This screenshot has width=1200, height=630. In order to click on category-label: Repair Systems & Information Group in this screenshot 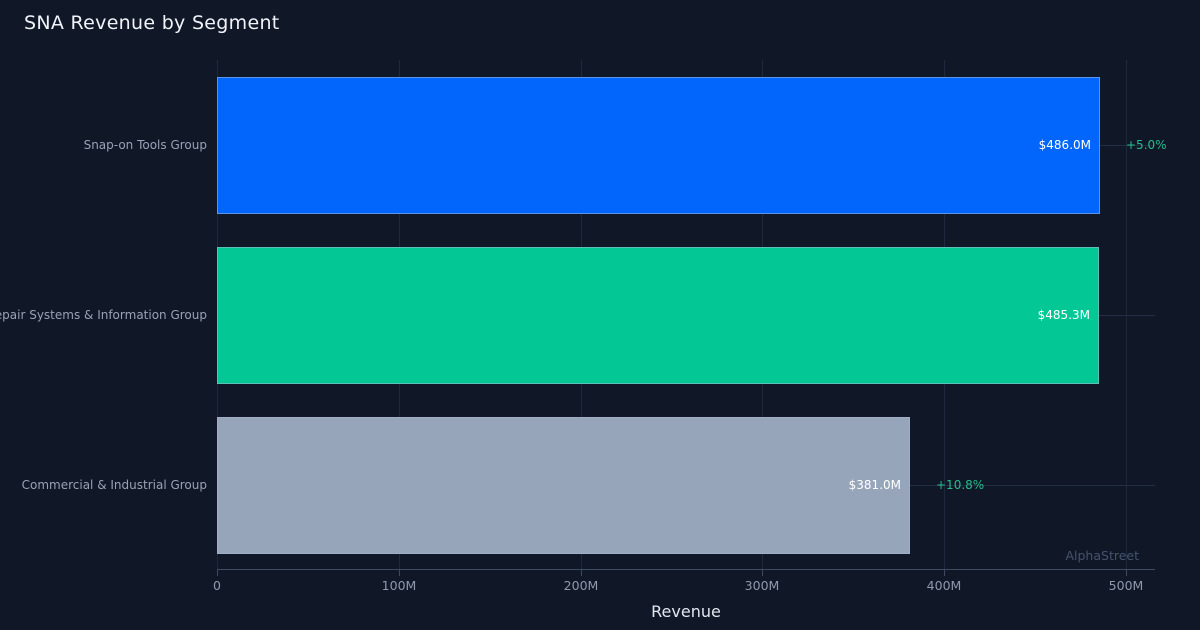, I will do `click(103, 315)`.